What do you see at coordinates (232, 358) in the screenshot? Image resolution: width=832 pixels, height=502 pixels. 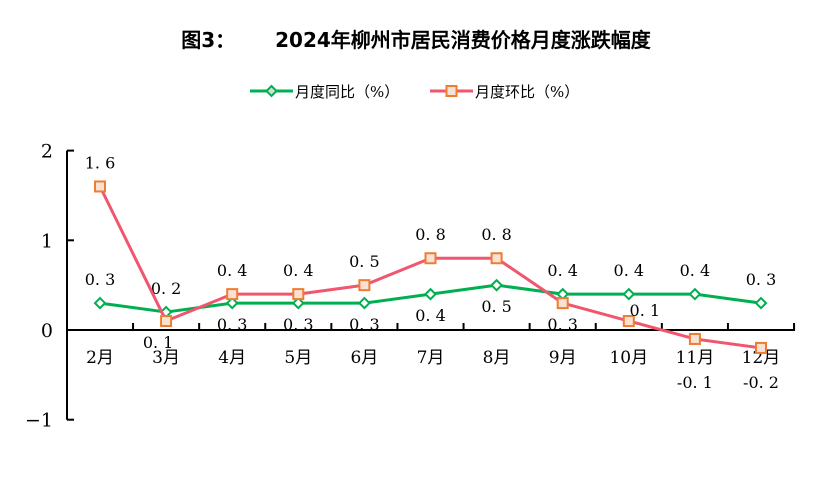 I see `x-tick-label: 4月` at bounding box center [232, 358].